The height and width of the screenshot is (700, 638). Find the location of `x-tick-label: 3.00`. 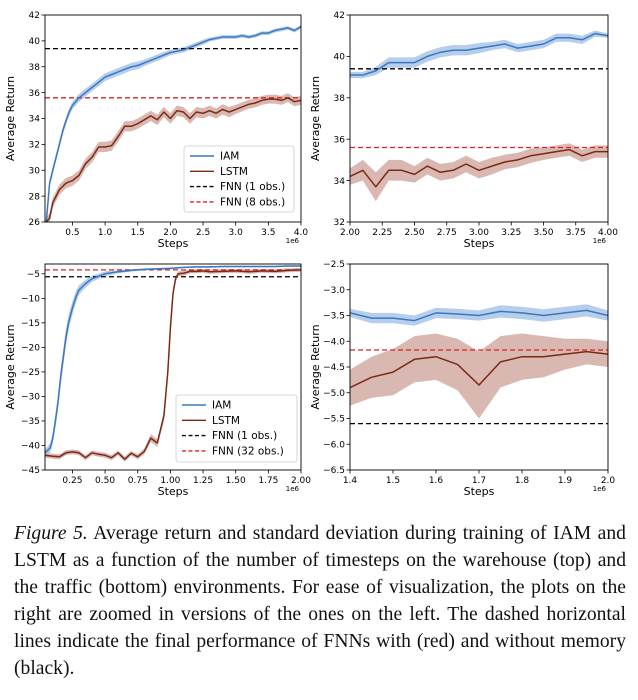

x-tick-label: 3.00 is located at coordinates (479, 233).